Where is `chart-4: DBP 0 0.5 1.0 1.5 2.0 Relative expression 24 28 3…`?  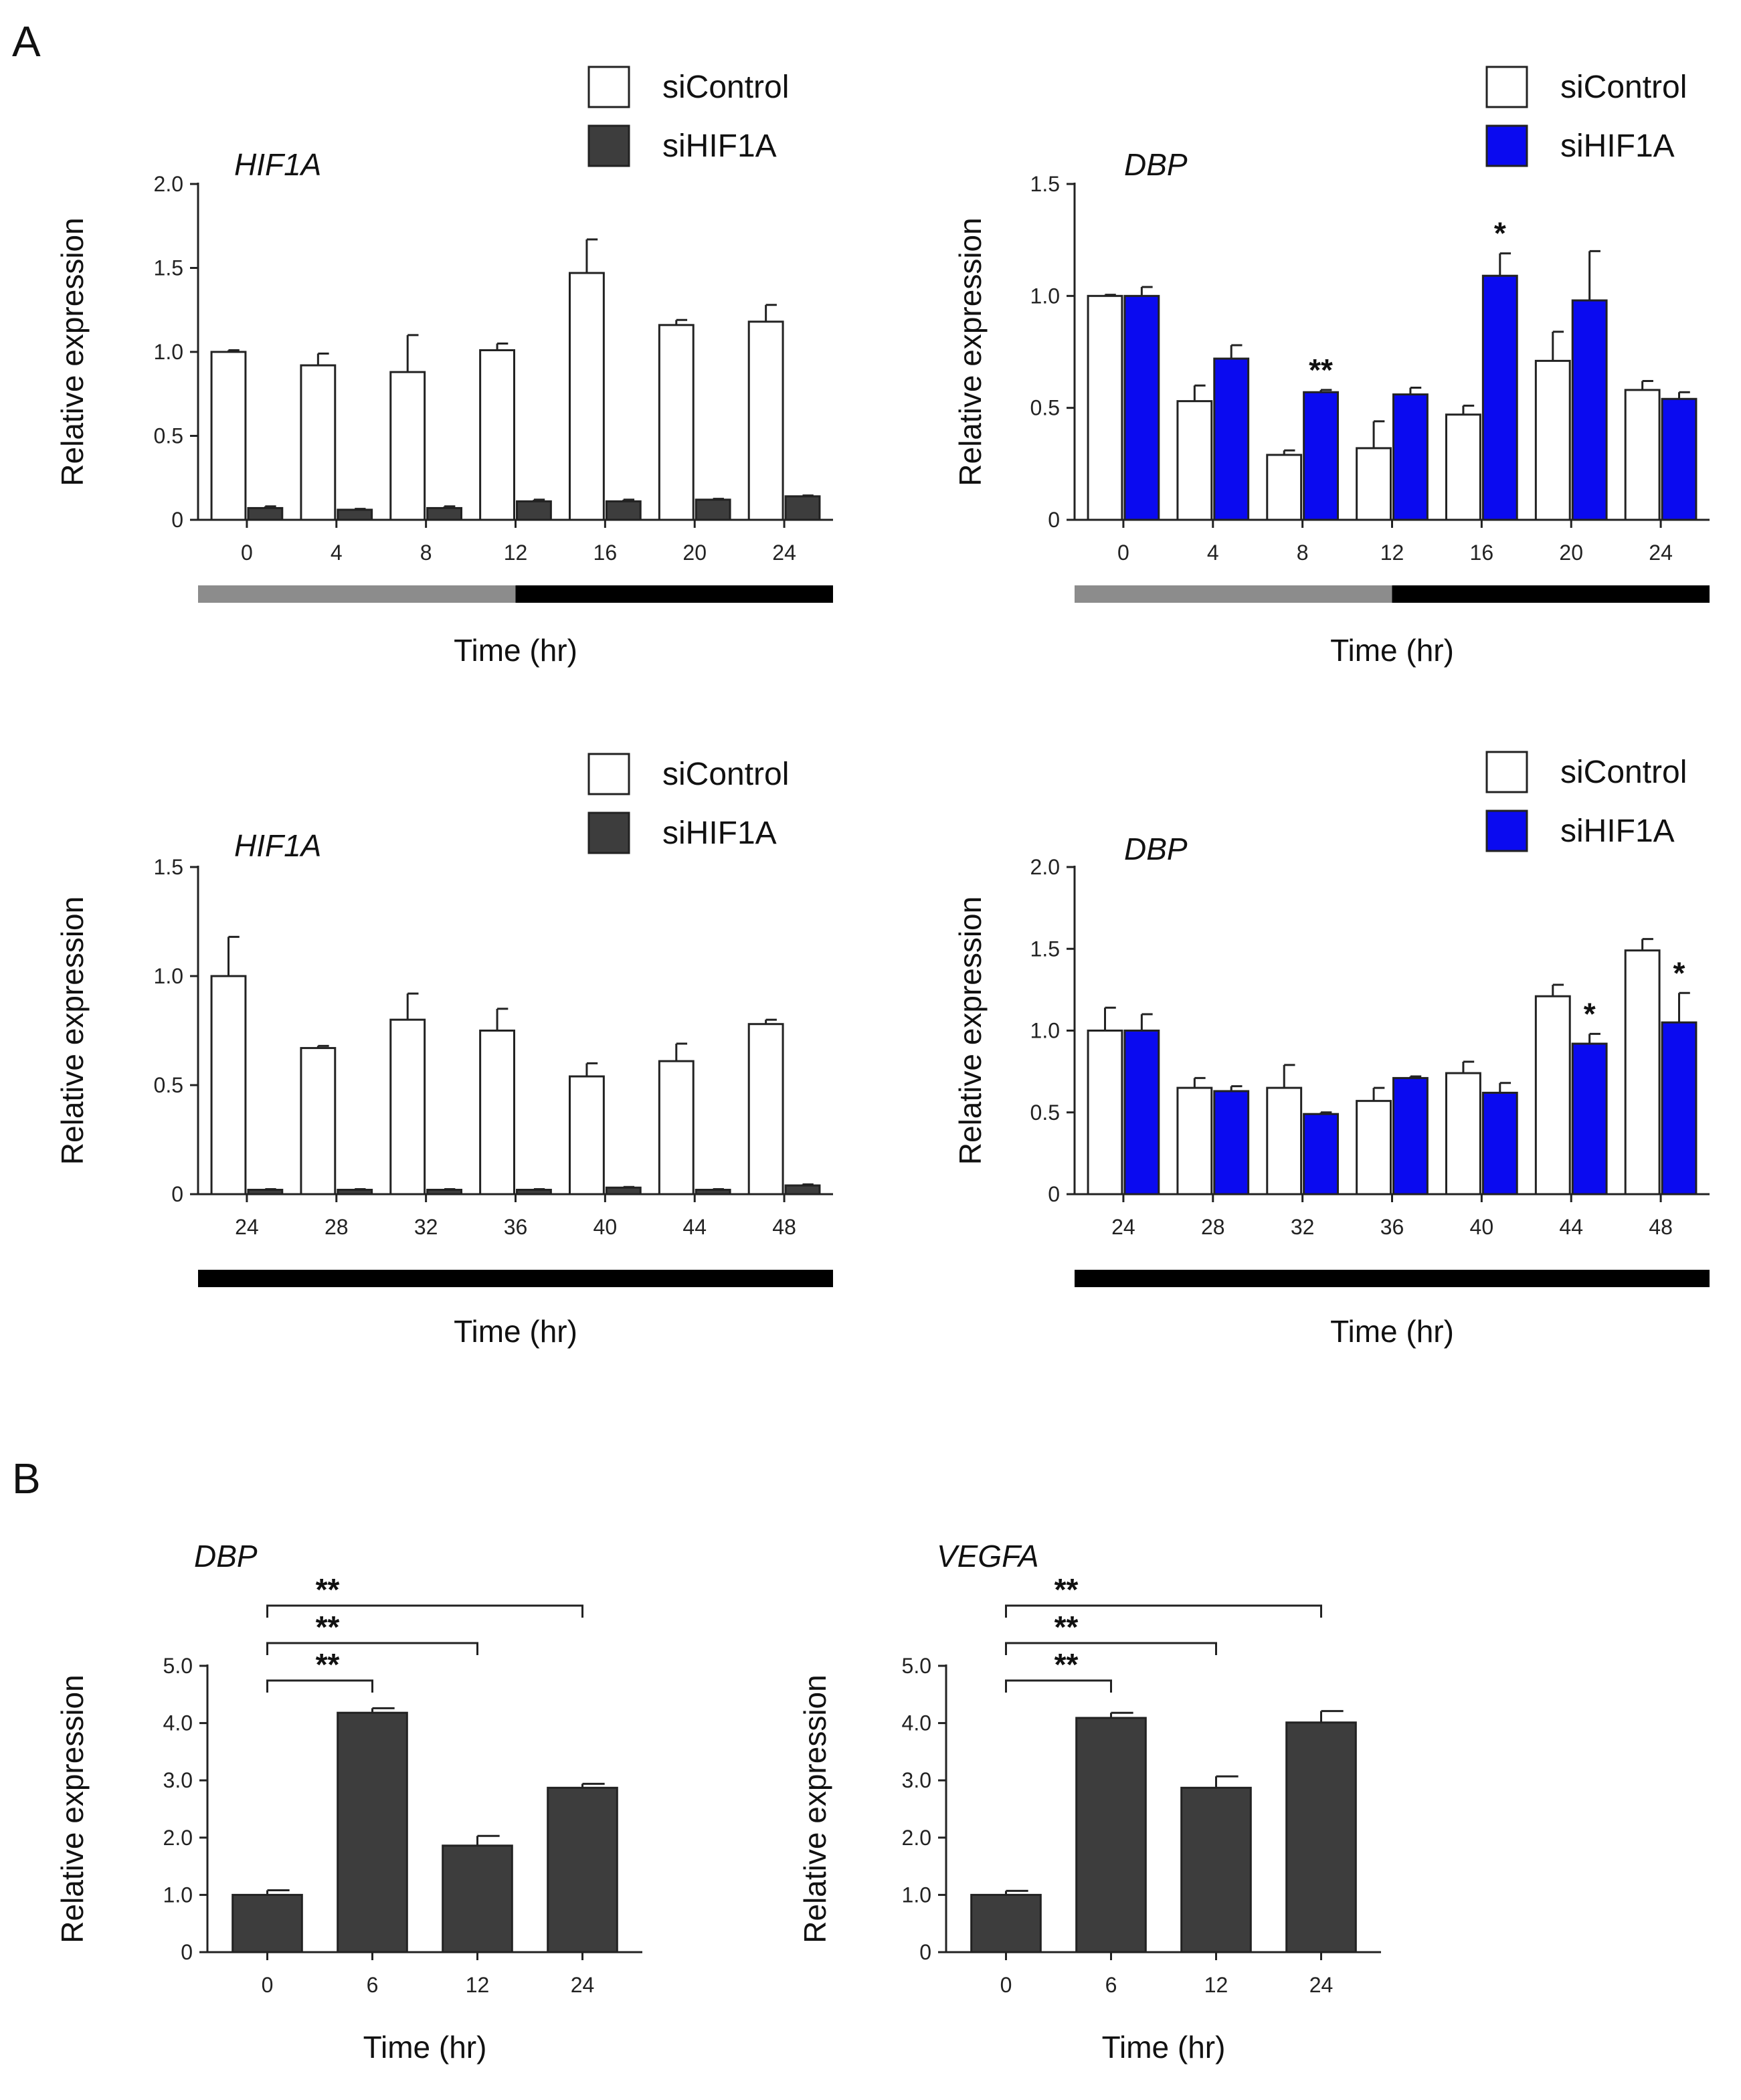
chart-4: DBP 0 0.5 1.0 1.5 2.0 Relative expression 24 28 3… is located at coordinates (1331, 1050).